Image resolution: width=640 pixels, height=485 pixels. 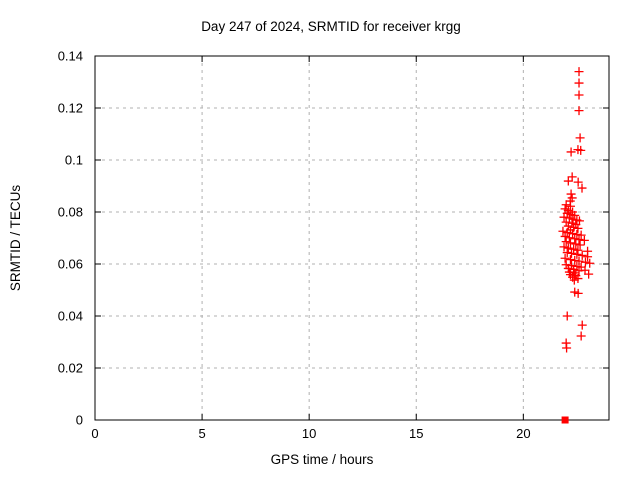 I want to click on x-tick-label: 10, so click(x=309, y=433).